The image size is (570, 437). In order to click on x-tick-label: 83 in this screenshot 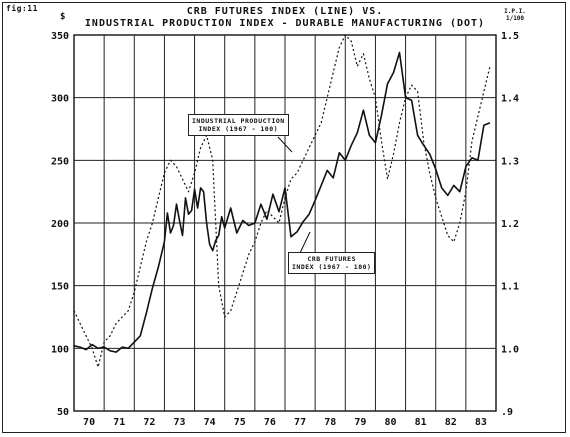, I will do `click(481, 422)`.